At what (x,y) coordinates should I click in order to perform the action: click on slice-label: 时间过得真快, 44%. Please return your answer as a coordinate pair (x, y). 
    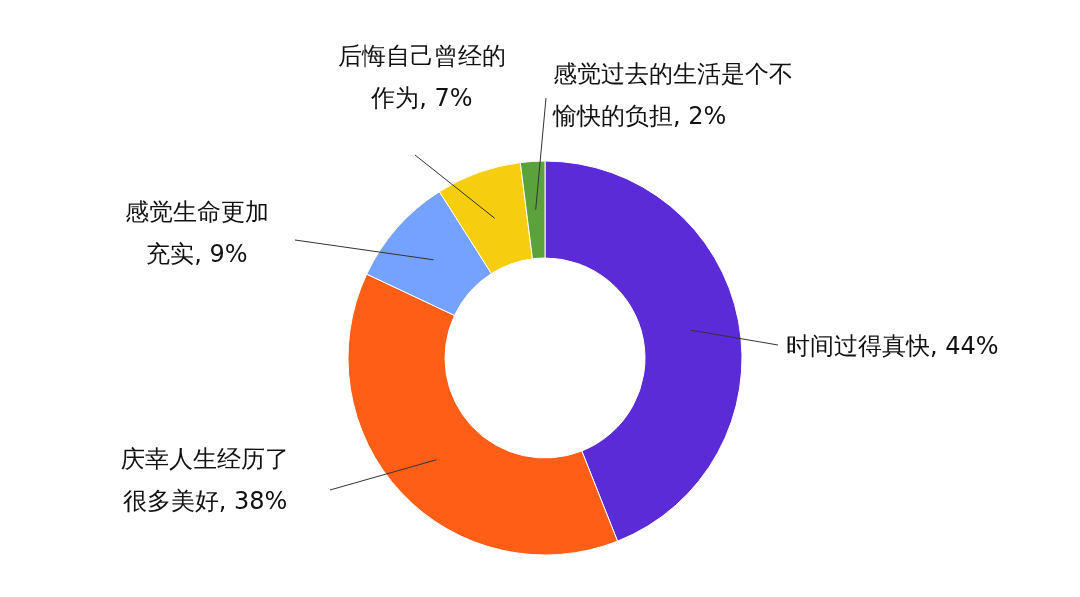
    Looking at the image, I should click on (892, 346).